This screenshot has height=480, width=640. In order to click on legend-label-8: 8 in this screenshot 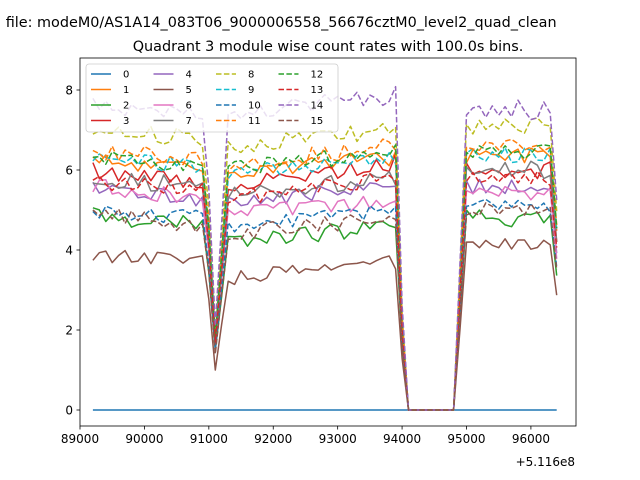, I will do `click(251, 75)`.